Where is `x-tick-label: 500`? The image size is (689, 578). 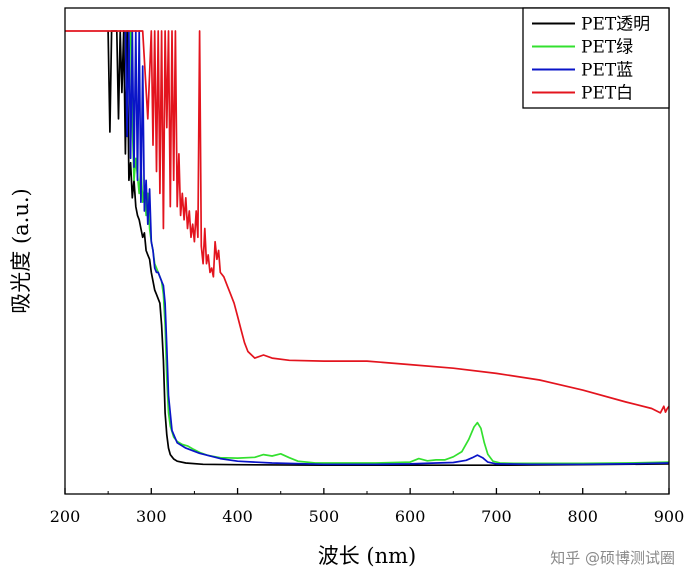
x-tick-label: 500 is located at coordinates (324, 516).